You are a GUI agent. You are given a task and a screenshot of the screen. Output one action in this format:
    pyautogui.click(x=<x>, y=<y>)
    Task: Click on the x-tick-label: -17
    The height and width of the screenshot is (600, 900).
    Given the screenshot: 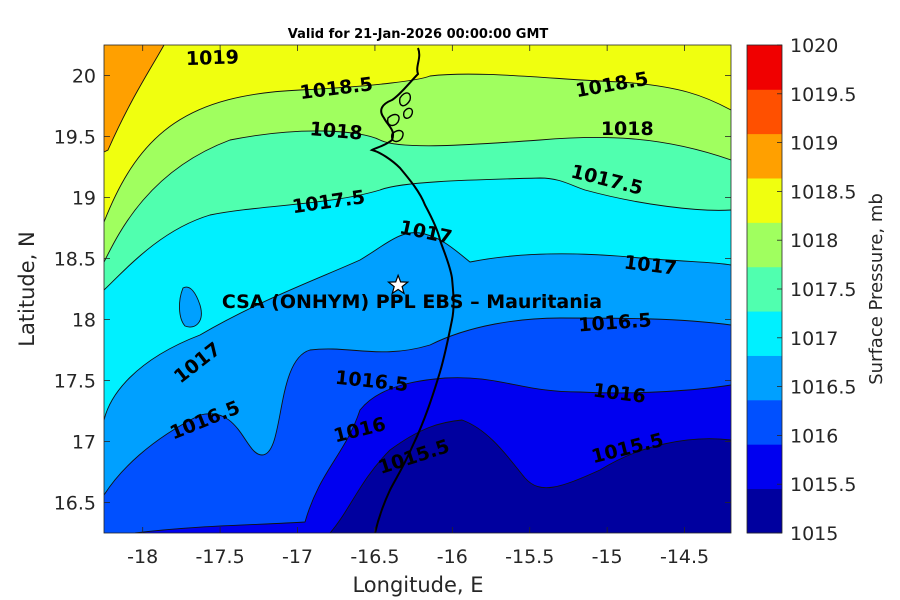 What is the action you would take?
    pyautogui.click(x=297, y=557)
    